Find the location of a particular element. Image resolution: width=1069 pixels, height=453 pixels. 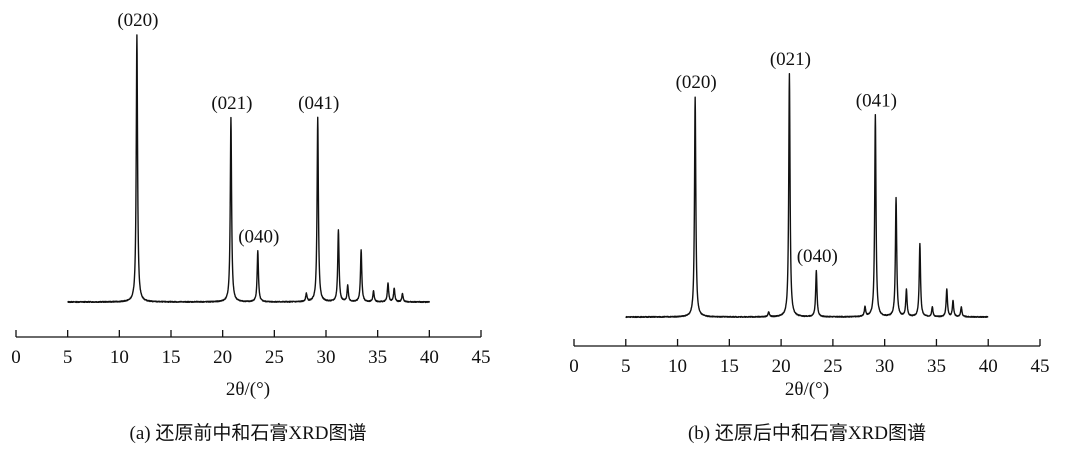

chart-b-xlabel: 2θ/(°) is located at coordinates (807, 389).